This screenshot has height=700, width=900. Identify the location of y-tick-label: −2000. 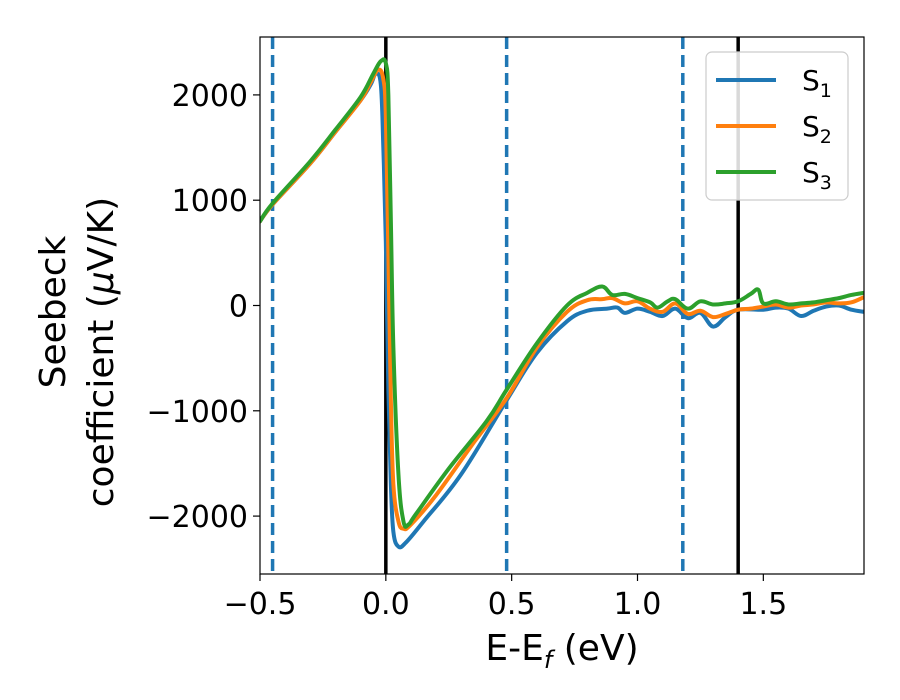
(197, 517).